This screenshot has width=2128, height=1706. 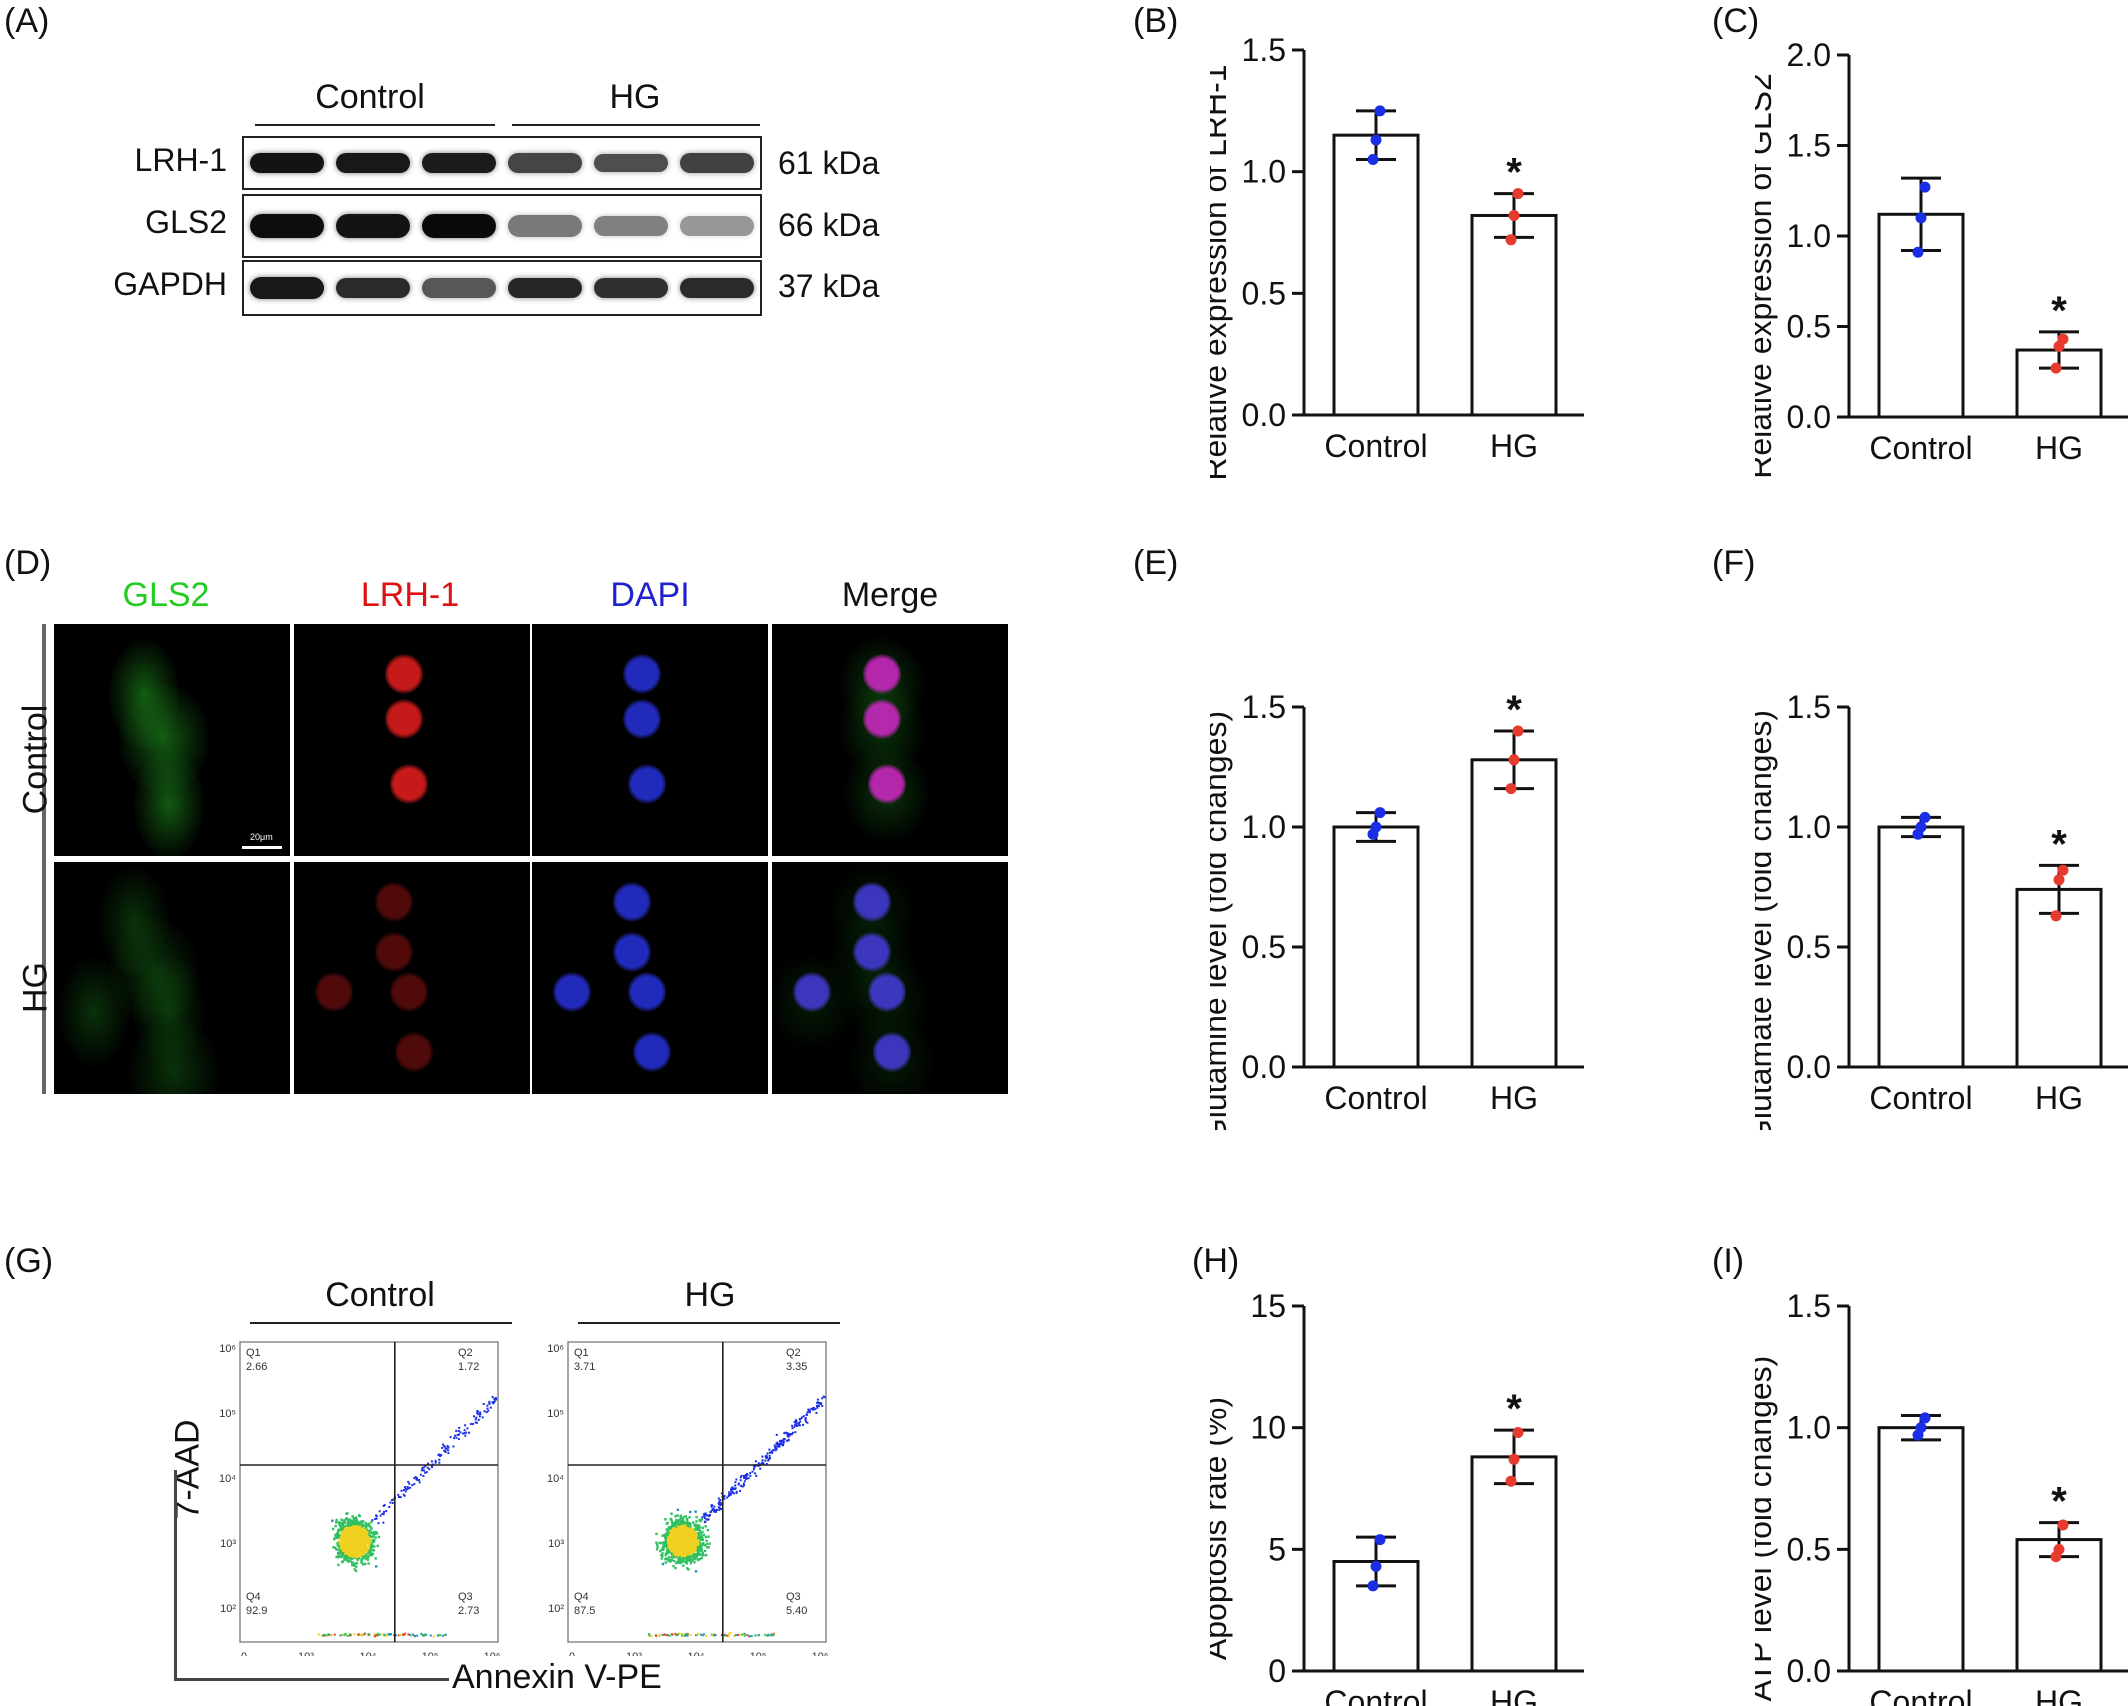 What do you see at coordinates (650, 595) in the screenshot?
I see `if-channel-dapi: DAPI` at bounding box center [650, 595].